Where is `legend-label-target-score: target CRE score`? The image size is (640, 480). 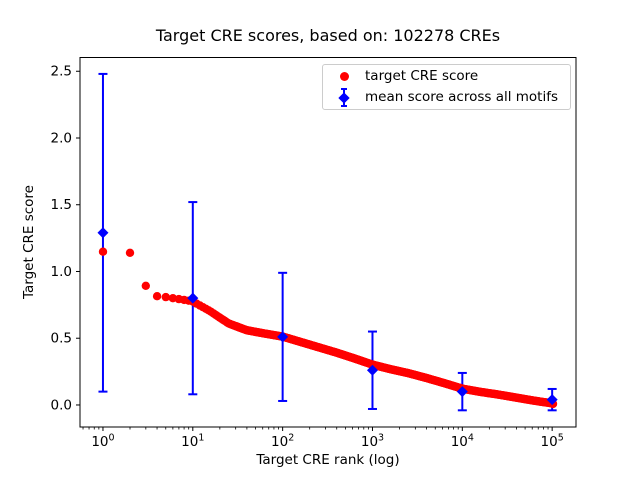 legend-label-target-score: target CRE score is located at coordinates (422, 75).